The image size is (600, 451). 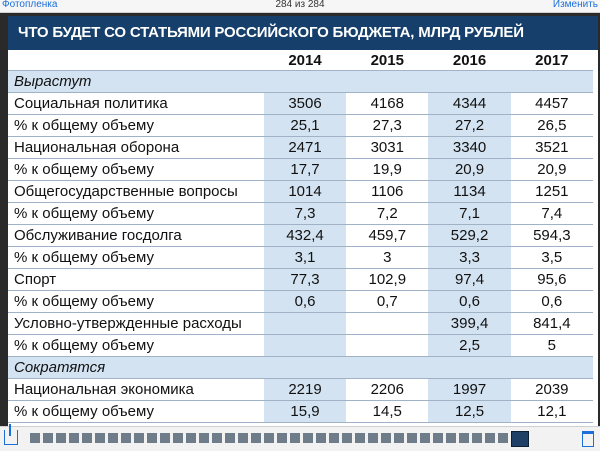 I want to click on cell-value: 2039, so click(x=551, y=389).